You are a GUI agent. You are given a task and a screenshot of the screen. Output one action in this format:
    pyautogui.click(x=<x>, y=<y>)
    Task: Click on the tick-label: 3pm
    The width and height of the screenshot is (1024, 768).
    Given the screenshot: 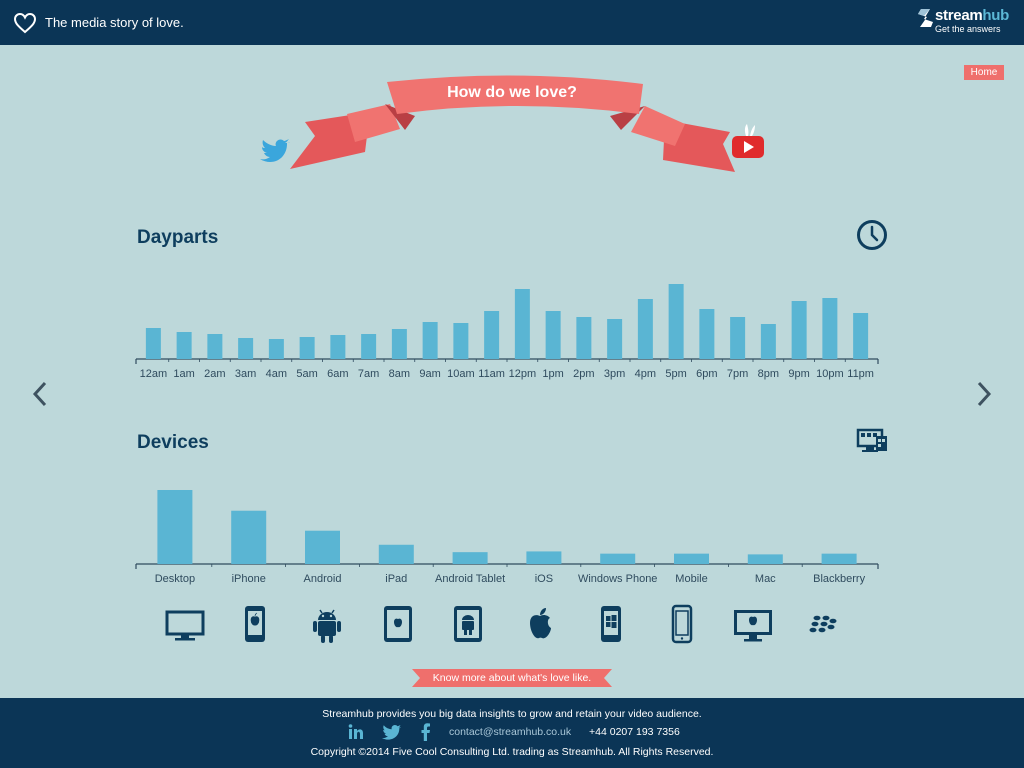 What is the action you would take?
    pyautogui.click(x=614, y=374)
    